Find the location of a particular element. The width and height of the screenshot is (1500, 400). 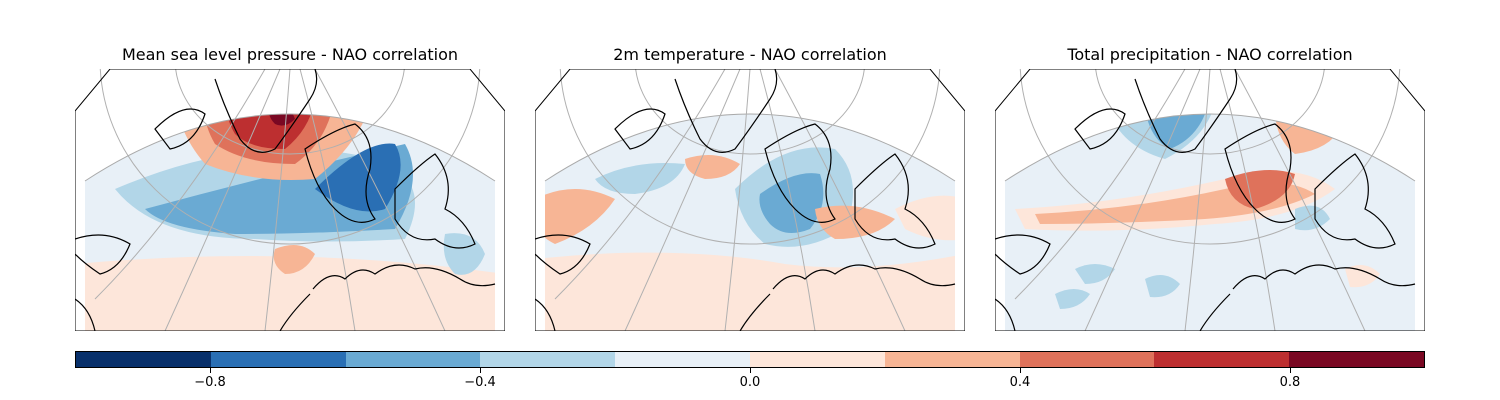

colorbar-tick-label: −0.4 is located at coordinates (480, 382).